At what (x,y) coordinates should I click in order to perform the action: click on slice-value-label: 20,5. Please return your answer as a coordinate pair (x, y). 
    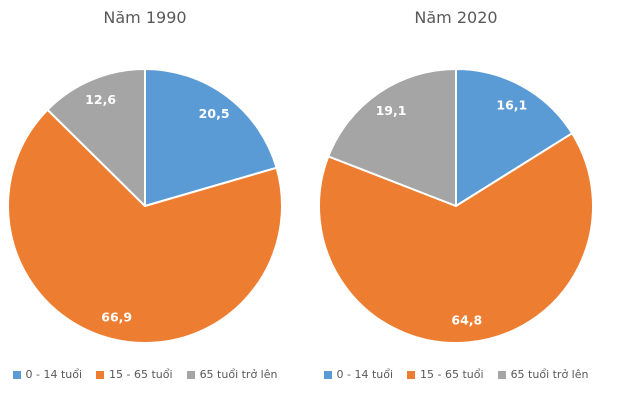
    Looking at the image, I should click on (214, 113).